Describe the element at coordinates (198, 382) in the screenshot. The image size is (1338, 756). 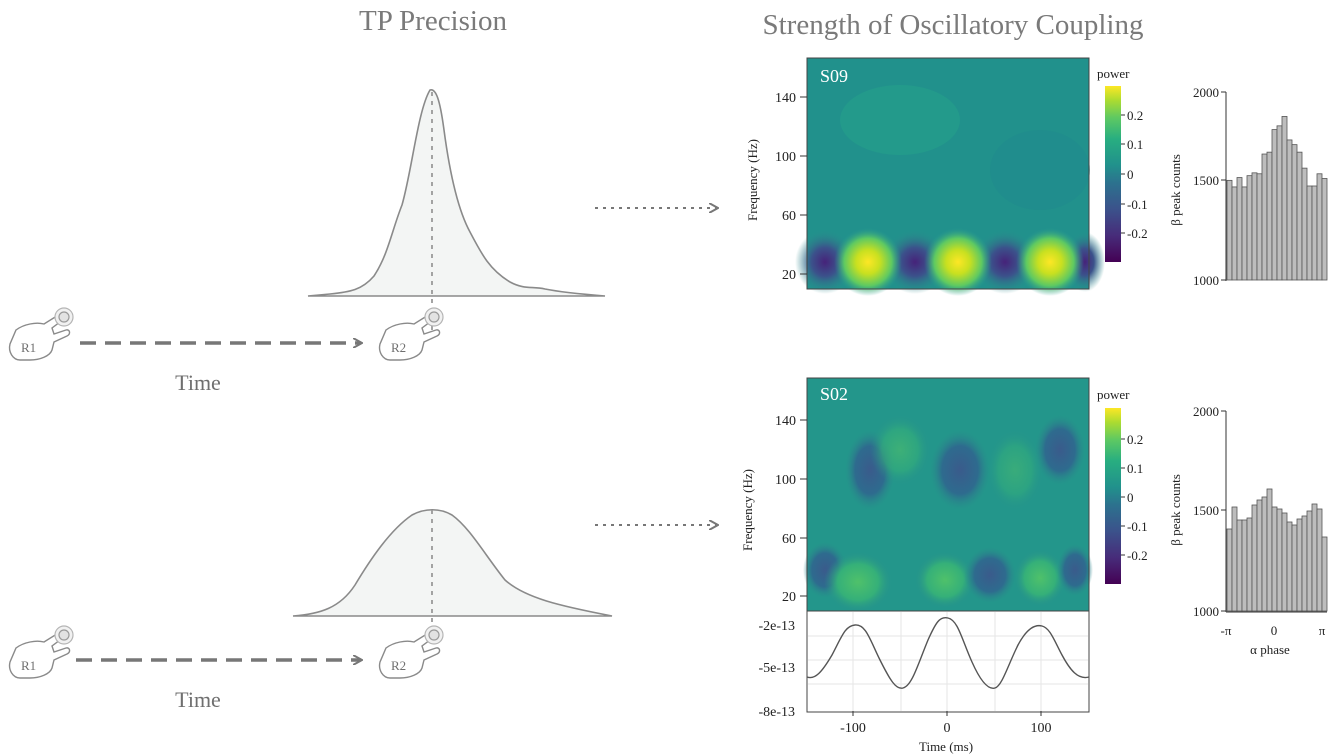
I see `time-label: Time` at that location.